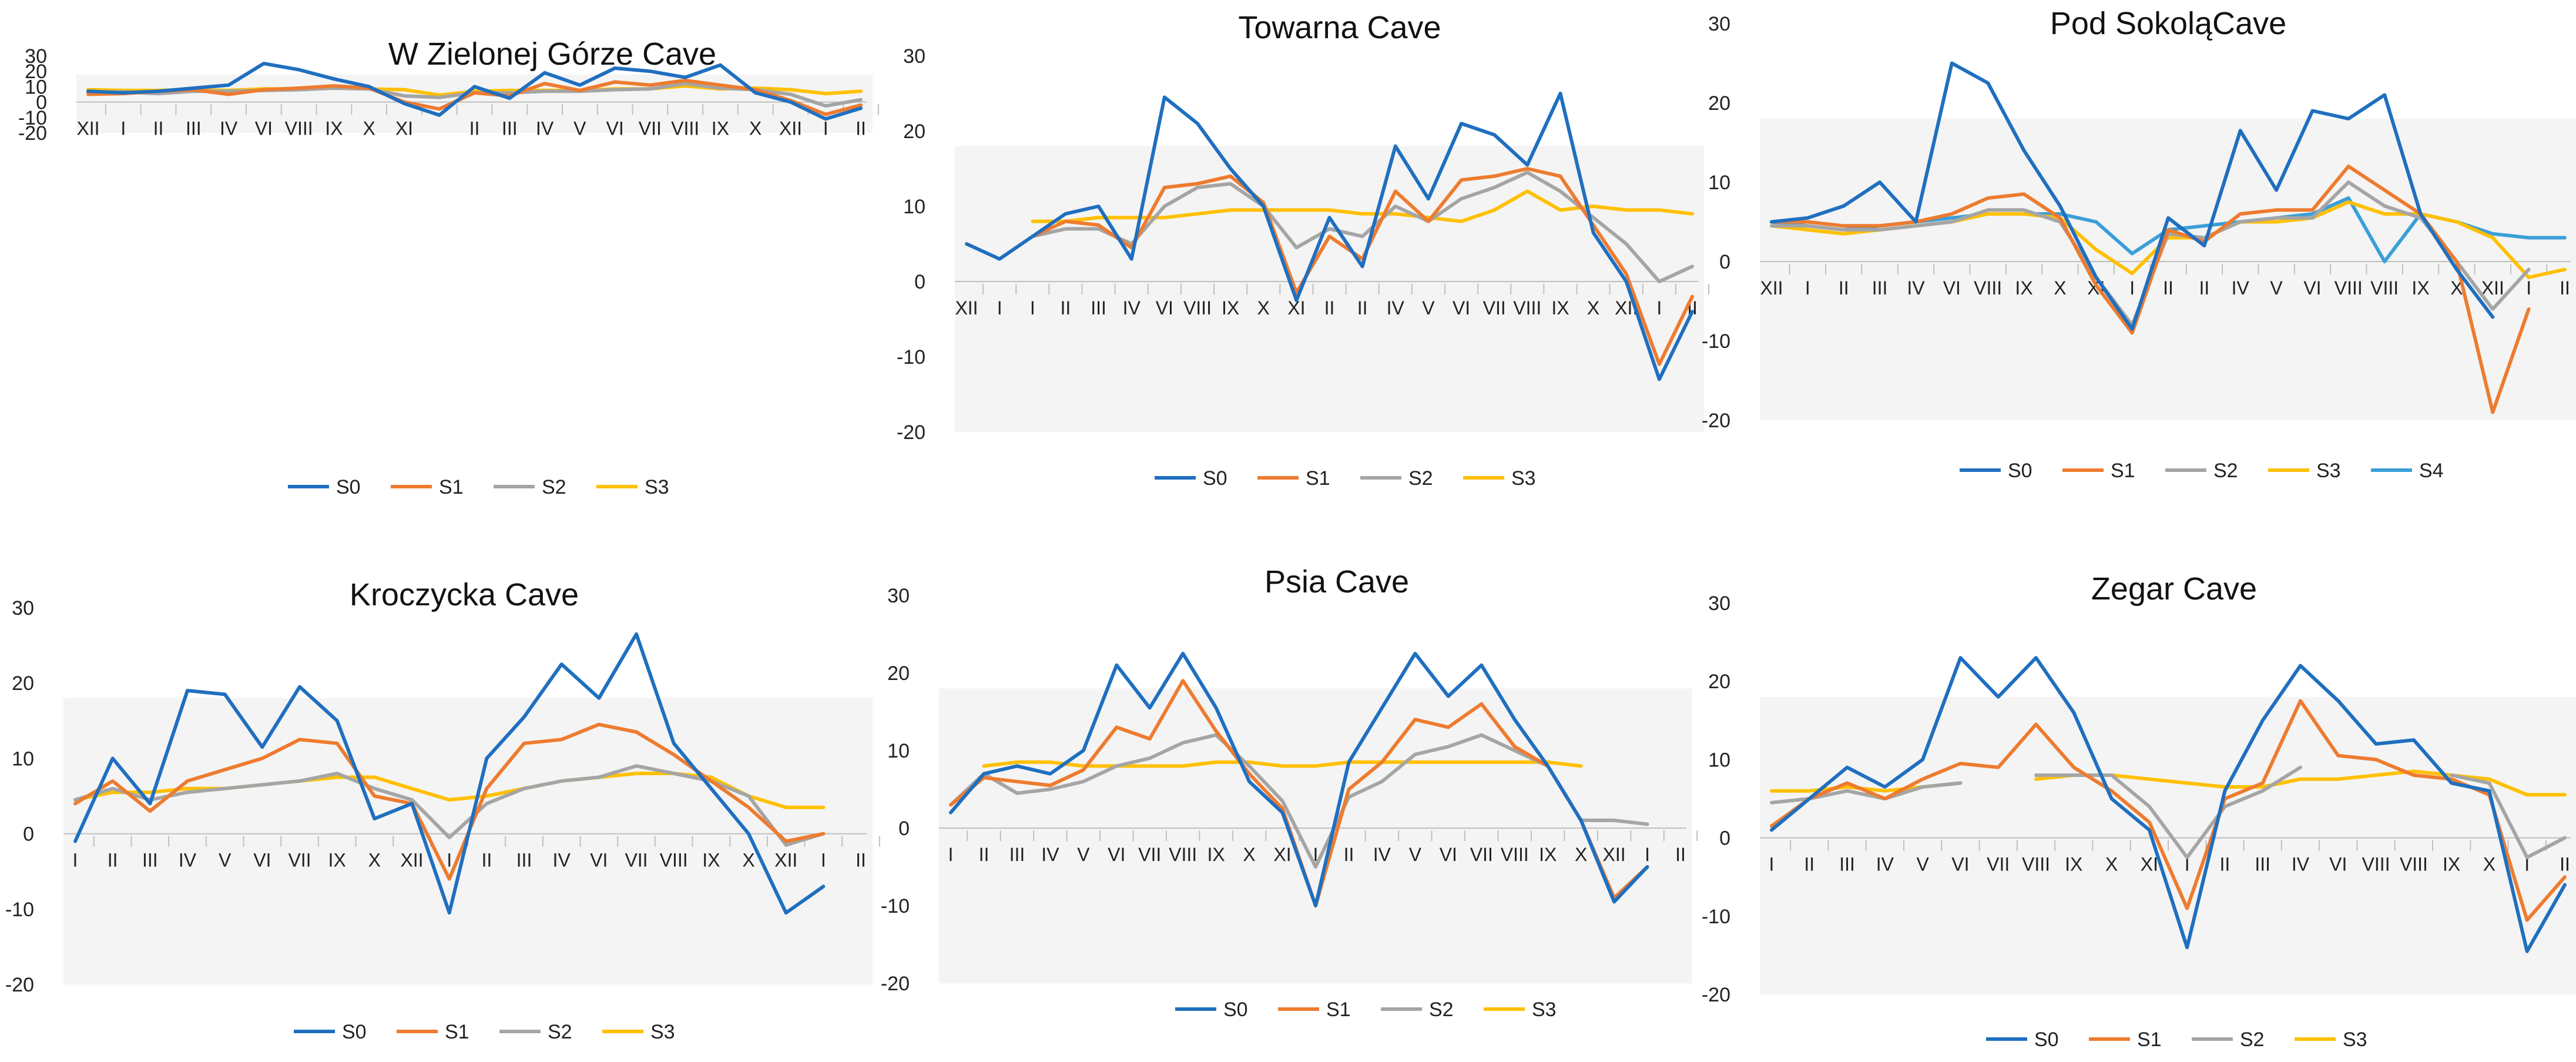 This screenshot has height=1062, width=2576. Describe the element at coordinates (28, 835) in the screenshot. I see `y-tick-label: 0` at that location.